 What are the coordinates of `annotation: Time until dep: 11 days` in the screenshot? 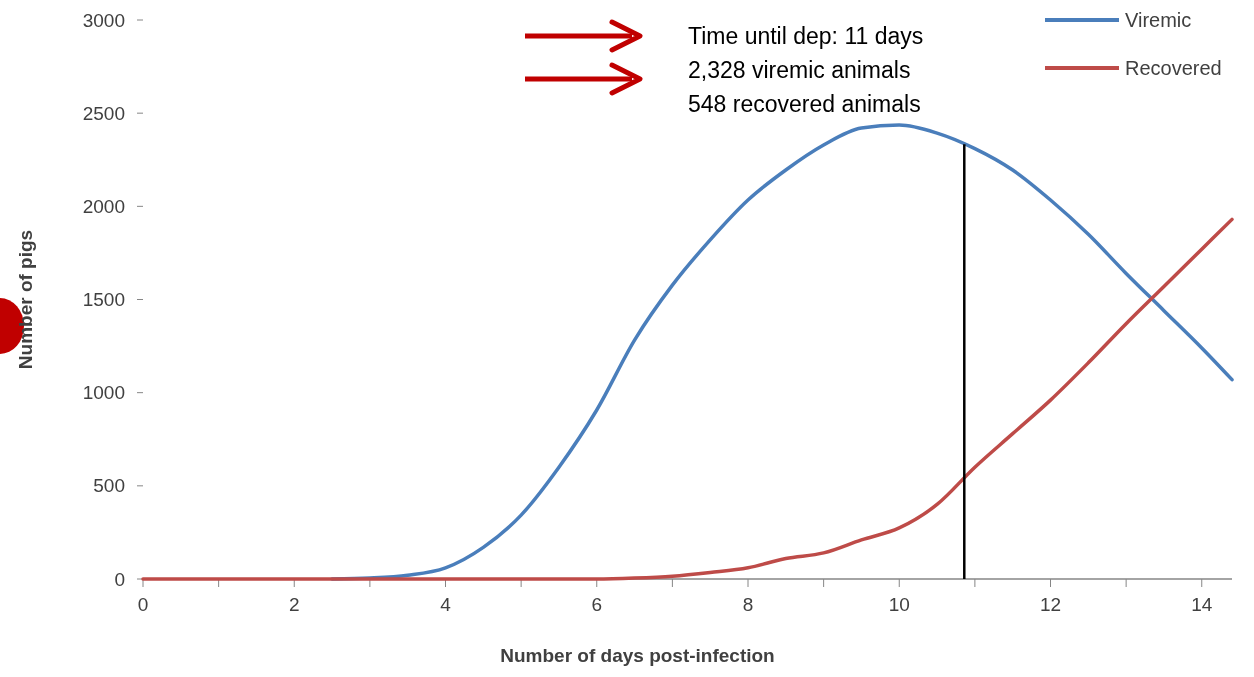 It's located at (806, 36).